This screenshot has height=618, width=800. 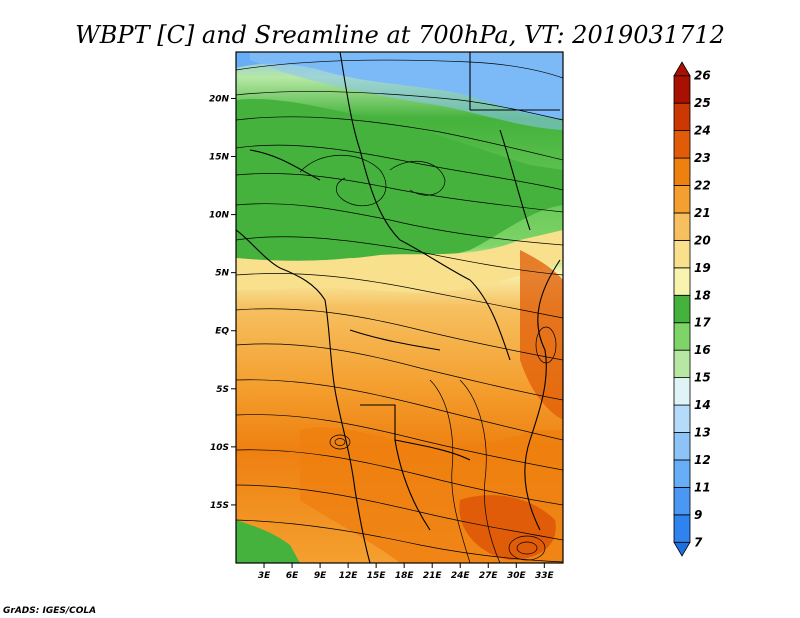 What do you see at coordinates (433, 576) in the screenshot?
I see `lon-tick-label: 21E` at bounding box center [433, 576].